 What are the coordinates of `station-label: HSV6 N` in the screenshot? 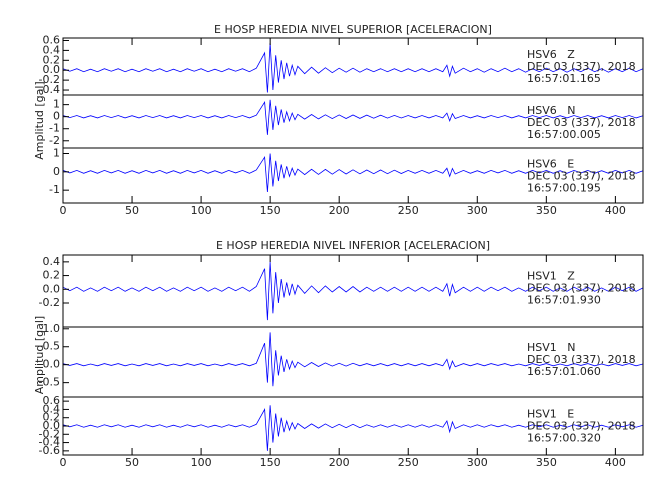 It's located at (551, 110).